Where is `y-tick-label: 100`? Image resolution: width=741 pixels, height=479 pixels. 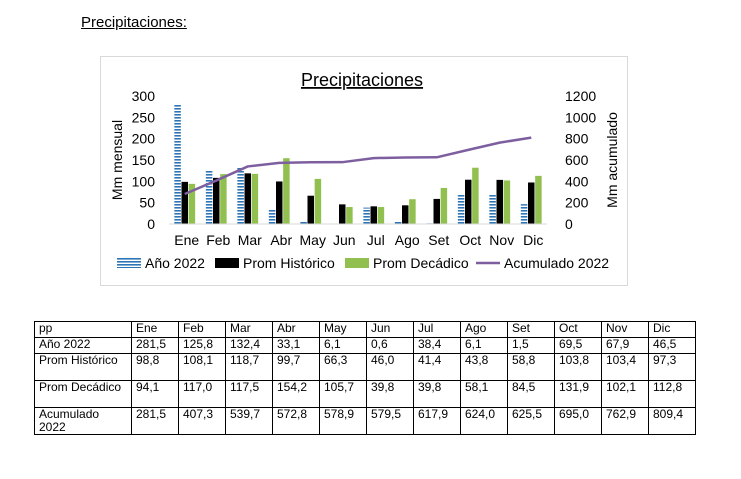
y-tick-label: 100 is located at coordinates (144, 181).